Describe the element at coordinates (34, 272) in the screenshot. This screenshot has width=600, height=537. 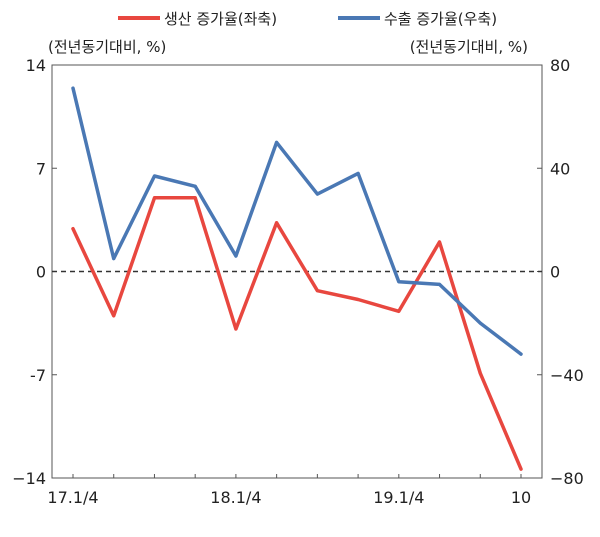
I see `left-axis: 14 7 0 -7 −14` at that location.